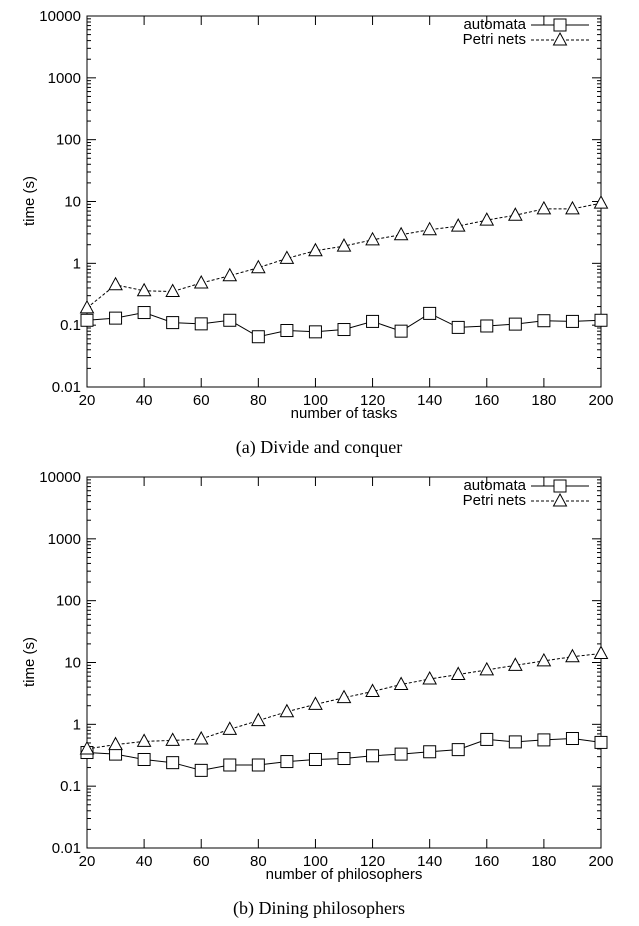 Image resolution: width=639 pixels, height=926 pixels. What do you see at coordinates (344, 255) in the screenshot?
I see `series-line-petri-nets` at bounding box center [344, 255].